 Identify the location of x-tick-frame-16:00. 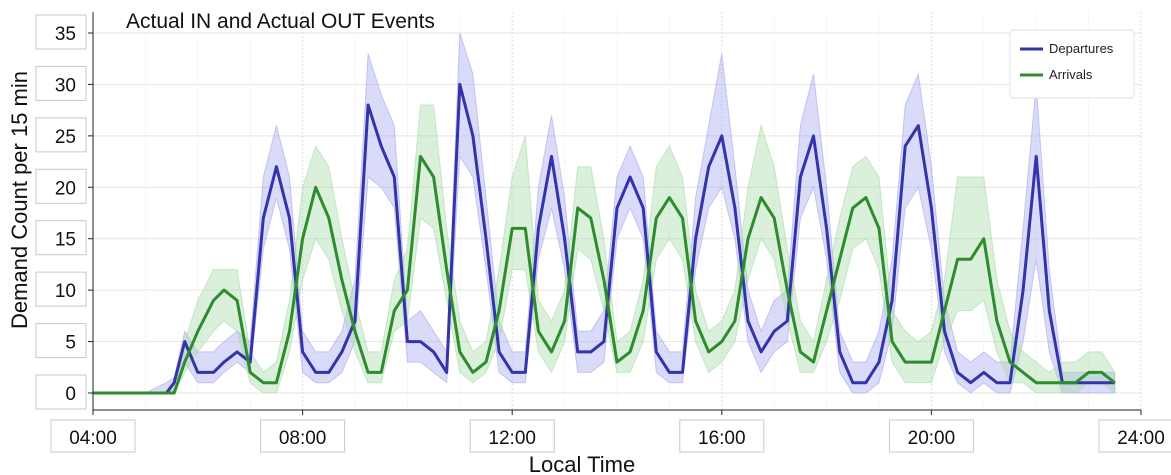
(722, 436).